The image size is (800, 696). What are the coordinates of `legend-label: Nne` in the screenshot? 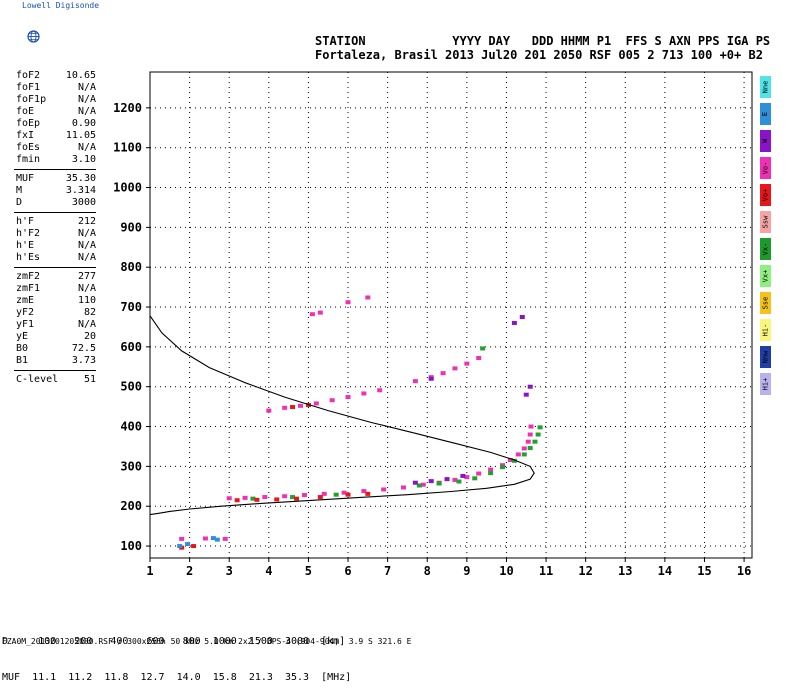 It's located at (765, 87).